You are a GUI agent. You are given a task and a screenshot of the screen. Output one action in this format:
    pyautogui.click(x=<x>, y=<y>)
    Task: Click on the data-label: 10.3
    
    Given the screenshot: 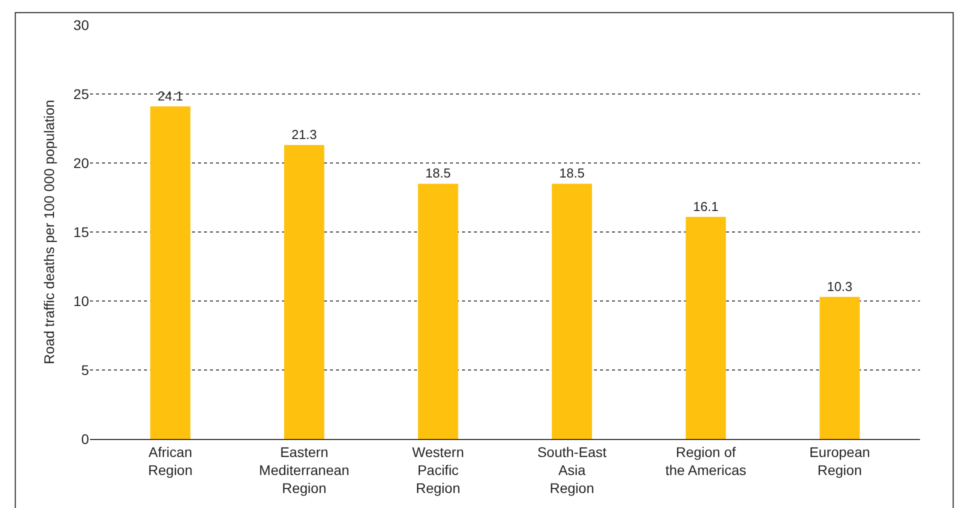 What is the action you would take?
    pyautogui.click(x=839, y=286)
    